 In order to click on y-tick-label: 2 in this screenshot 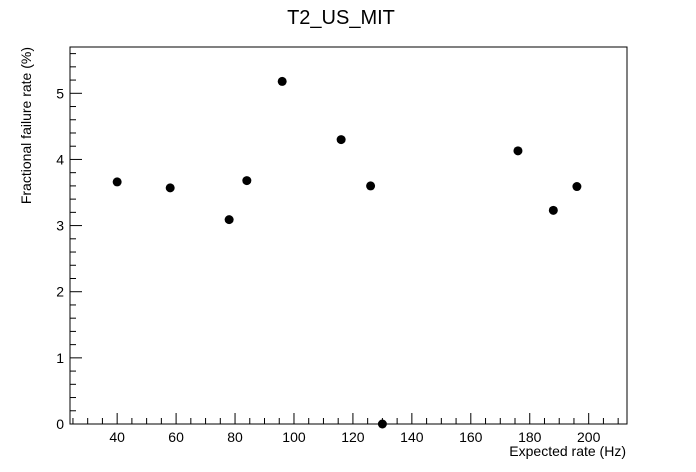, I will do `click(60, 292)`.